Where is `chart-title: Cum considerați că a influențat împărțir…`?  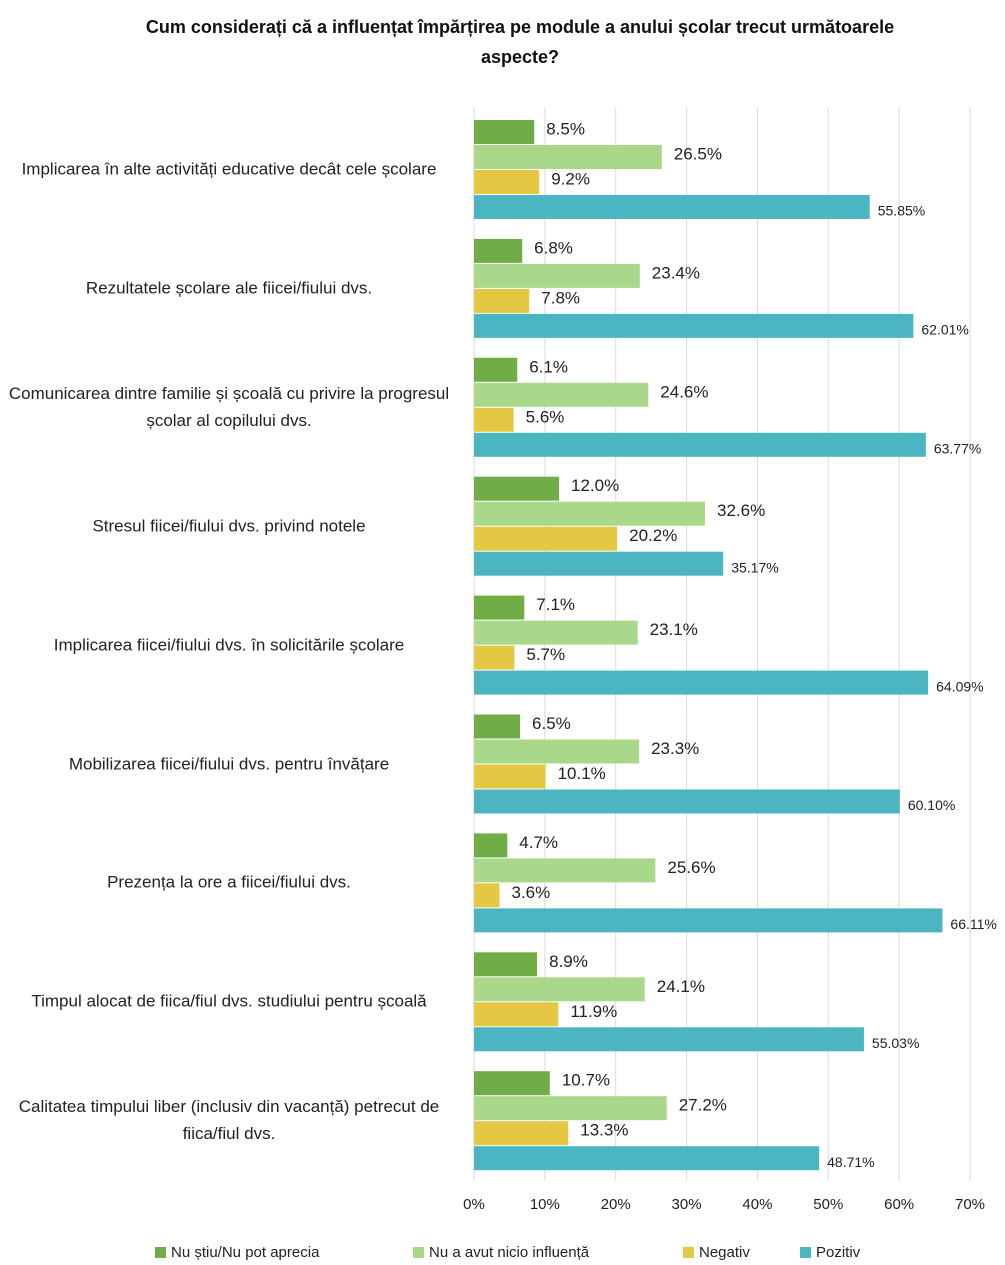
chart-title: Cum considerați că a influențat împărțir… is located at coordinates (520, 42).